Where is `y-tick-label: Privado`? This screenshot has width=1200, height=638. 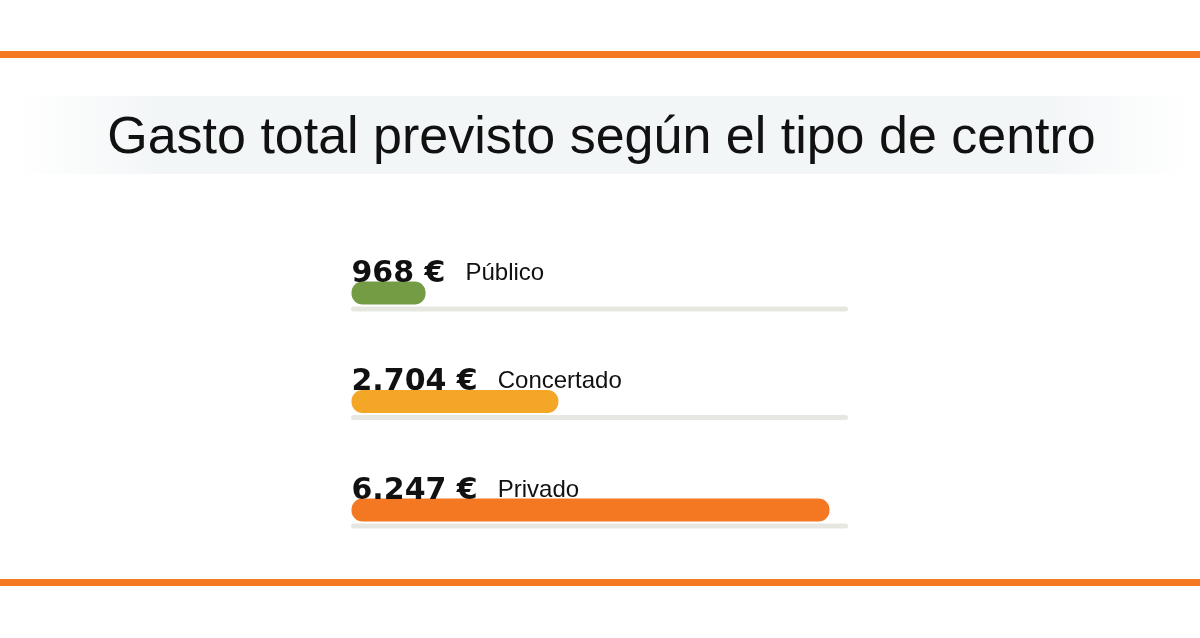 y-tick-label: Privado is located at coordinates (538, 488).